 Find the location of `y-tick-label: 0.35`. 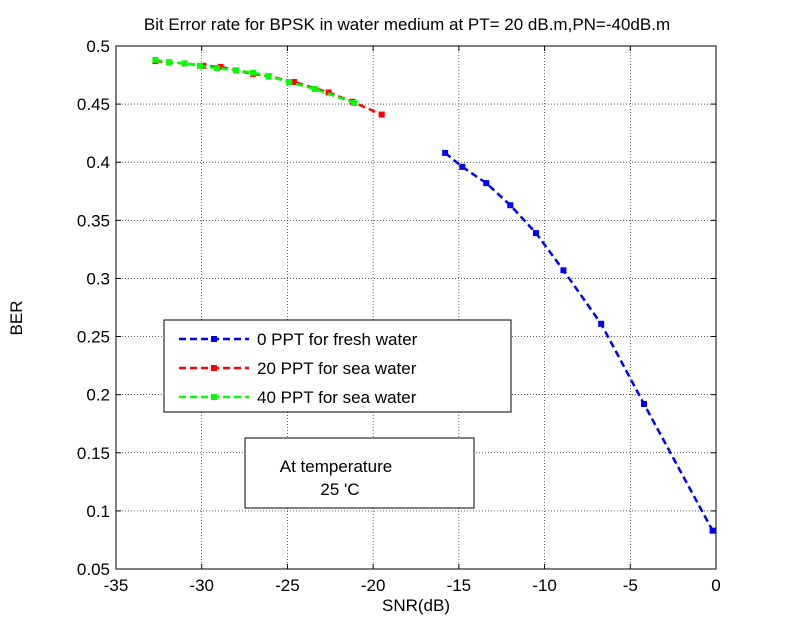

y-tick-label: 0.35 is located at coordinates (93, 220).